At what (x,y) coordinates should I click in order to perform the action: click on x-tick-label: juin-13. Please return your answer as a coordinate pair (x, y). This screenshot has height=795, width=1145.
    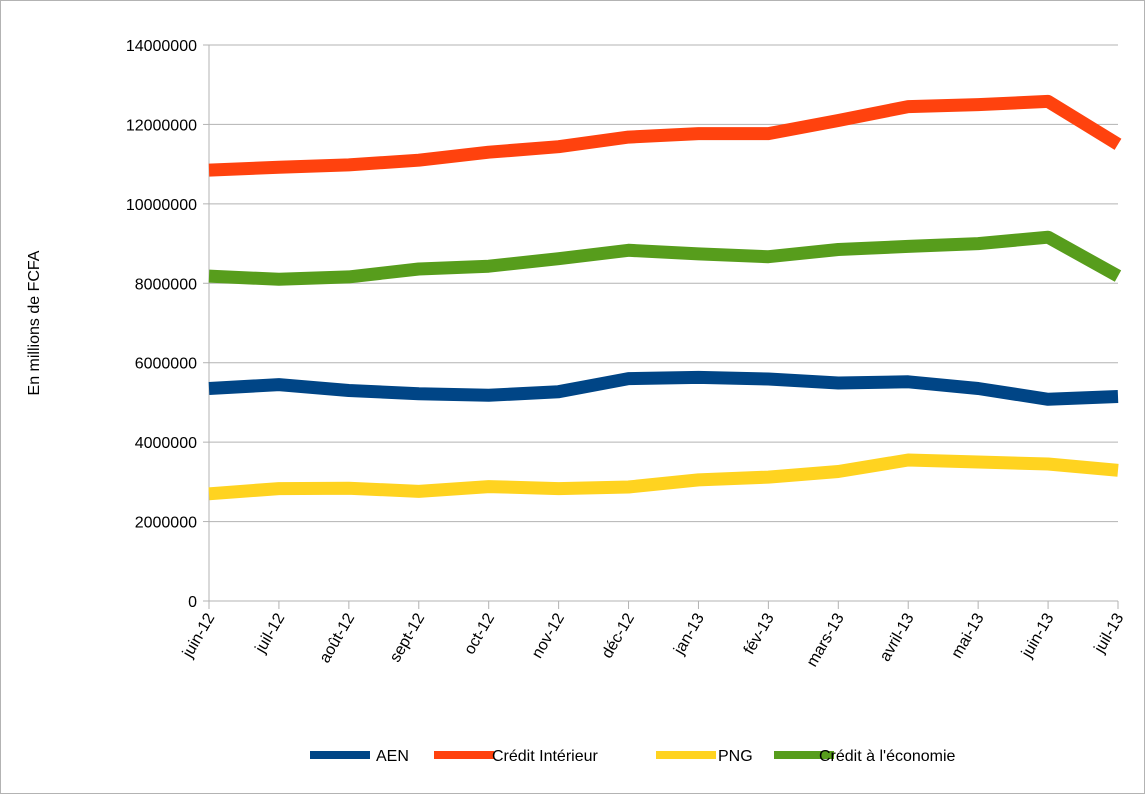
    Looking at the image, I should click on (1037, 635).